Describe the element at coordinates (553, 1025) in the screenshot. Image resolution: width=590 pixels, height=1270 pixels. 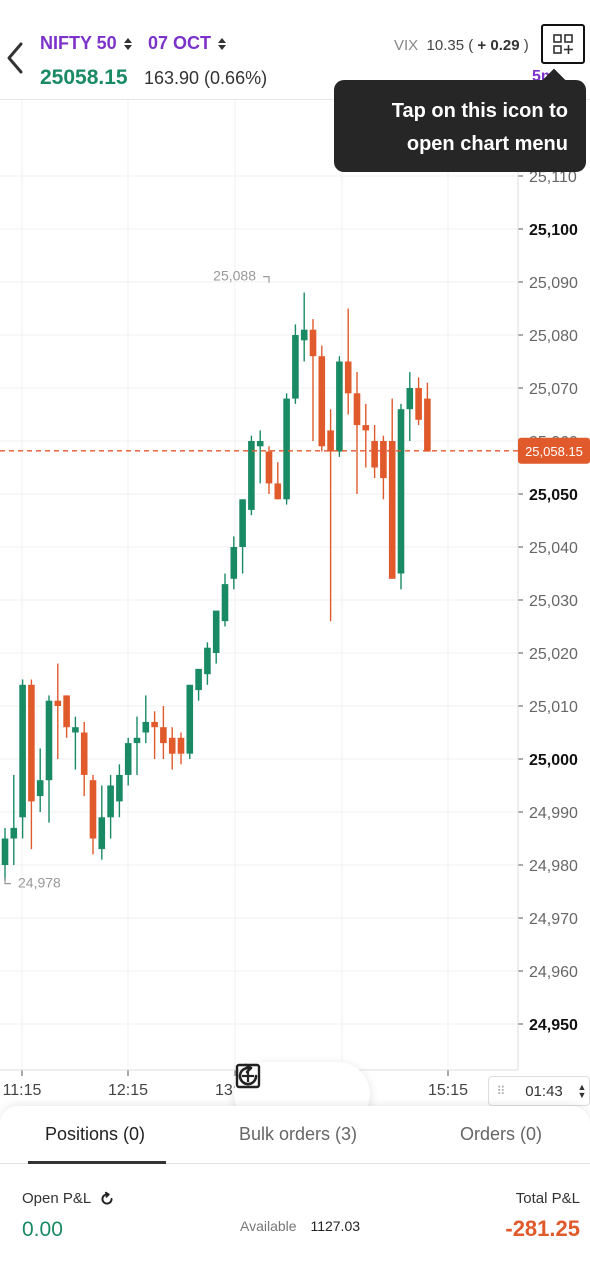
I see `y-tick-label: 24,950` at that location.